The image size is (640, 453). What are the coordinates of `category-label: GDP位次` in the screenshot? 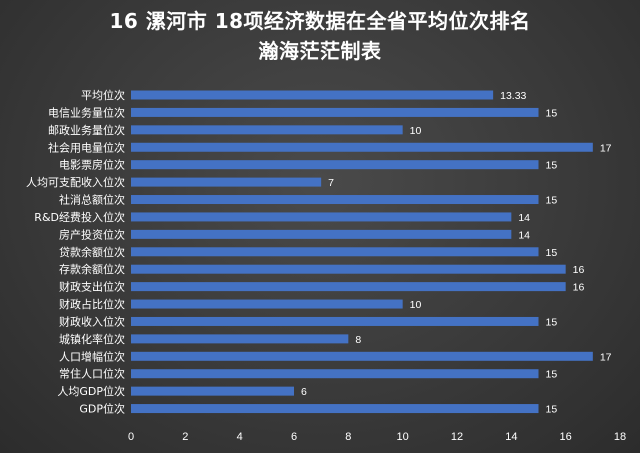 It's located at (102, 409).